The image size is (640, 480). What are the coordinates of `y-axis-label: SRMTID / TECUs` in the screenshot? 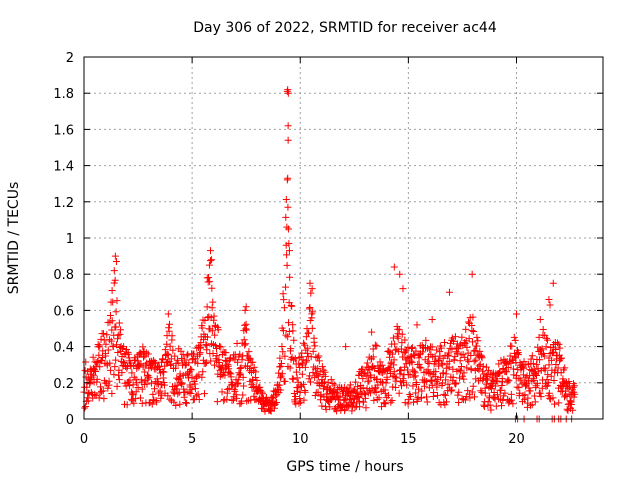 It's located at (14, 238).